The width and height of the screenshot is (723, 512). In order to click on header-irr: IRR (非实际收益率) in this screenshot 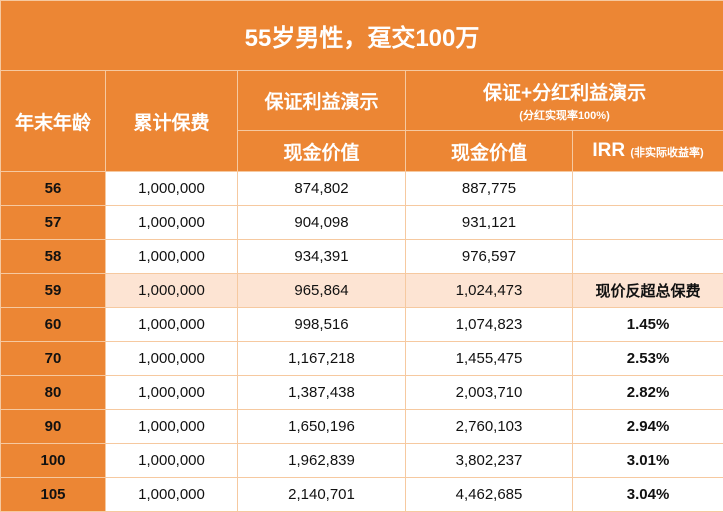, I will do `click(647, 151)`.